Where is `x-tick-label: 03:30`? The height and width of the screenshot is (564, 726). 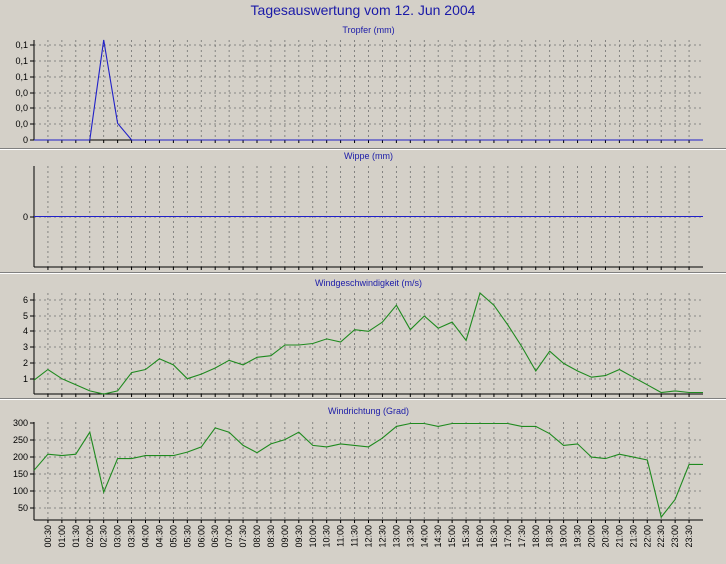
x-tick-label: 03:30 is located at coordinates (132, 536).